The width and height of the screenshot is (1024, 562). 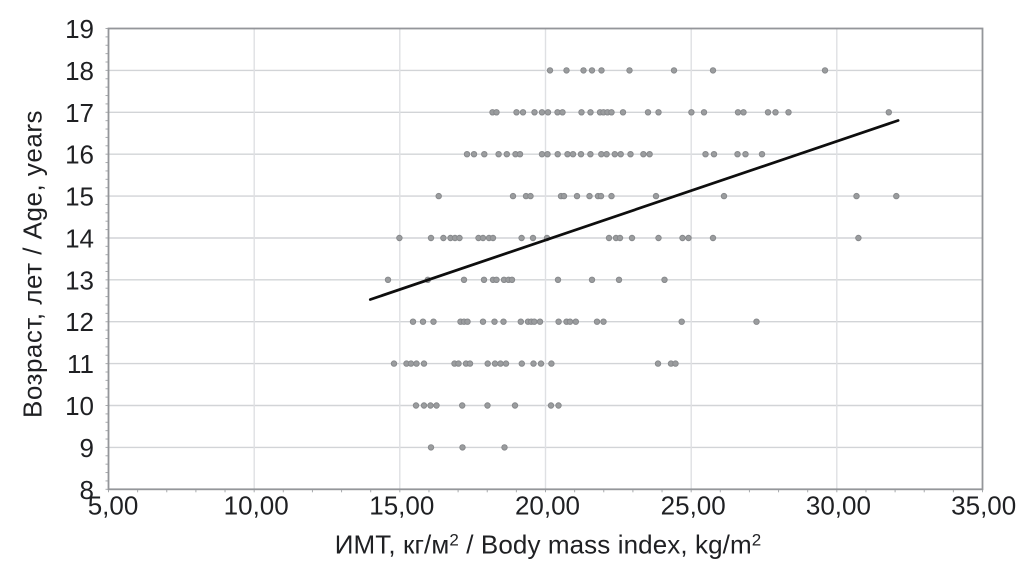 What do you see at coordinates (113, 506) in the screenshot?
I see `svg-text: 5,00` at bounding box center [113, 506].